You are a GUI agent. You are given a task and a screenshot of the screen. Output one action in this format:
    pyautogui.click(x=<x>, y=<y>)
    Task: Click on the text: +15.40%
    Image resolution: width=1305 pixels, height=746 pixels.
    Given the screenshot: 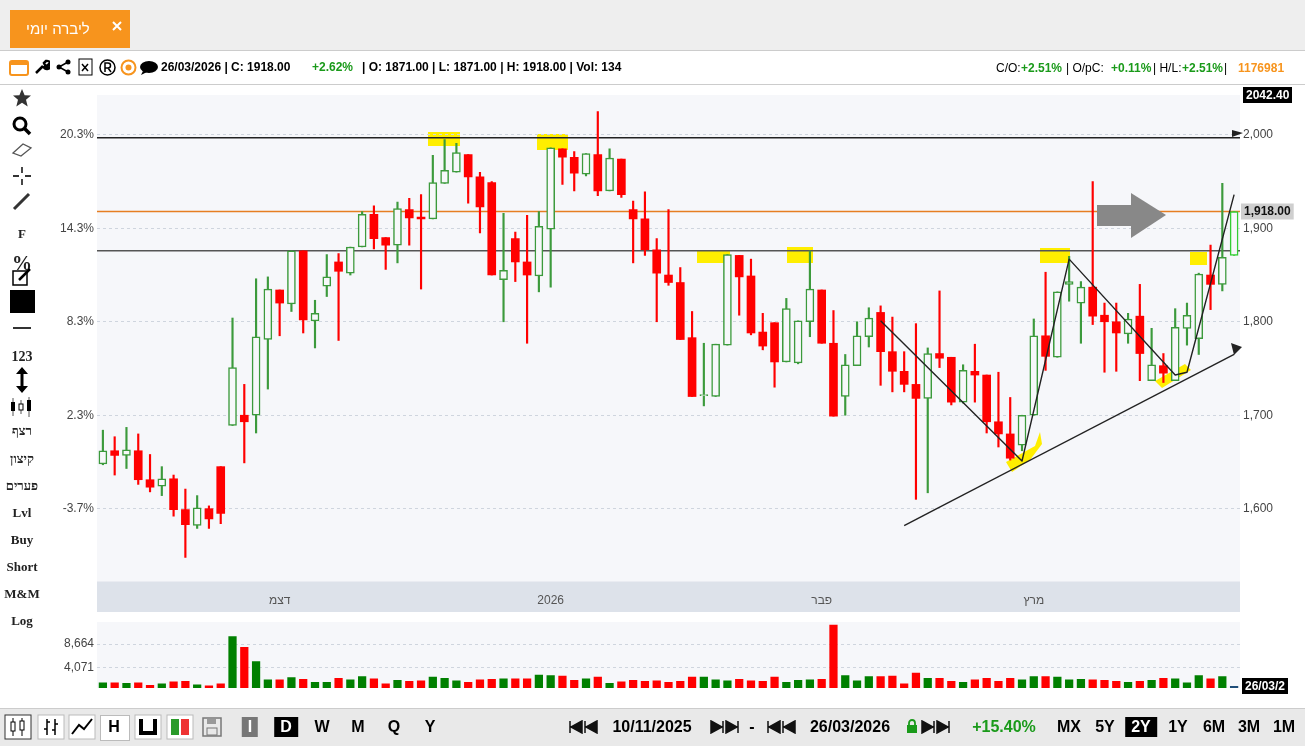 What is the action you would take?
    pyautogui.click(x=1004, y=727)
    